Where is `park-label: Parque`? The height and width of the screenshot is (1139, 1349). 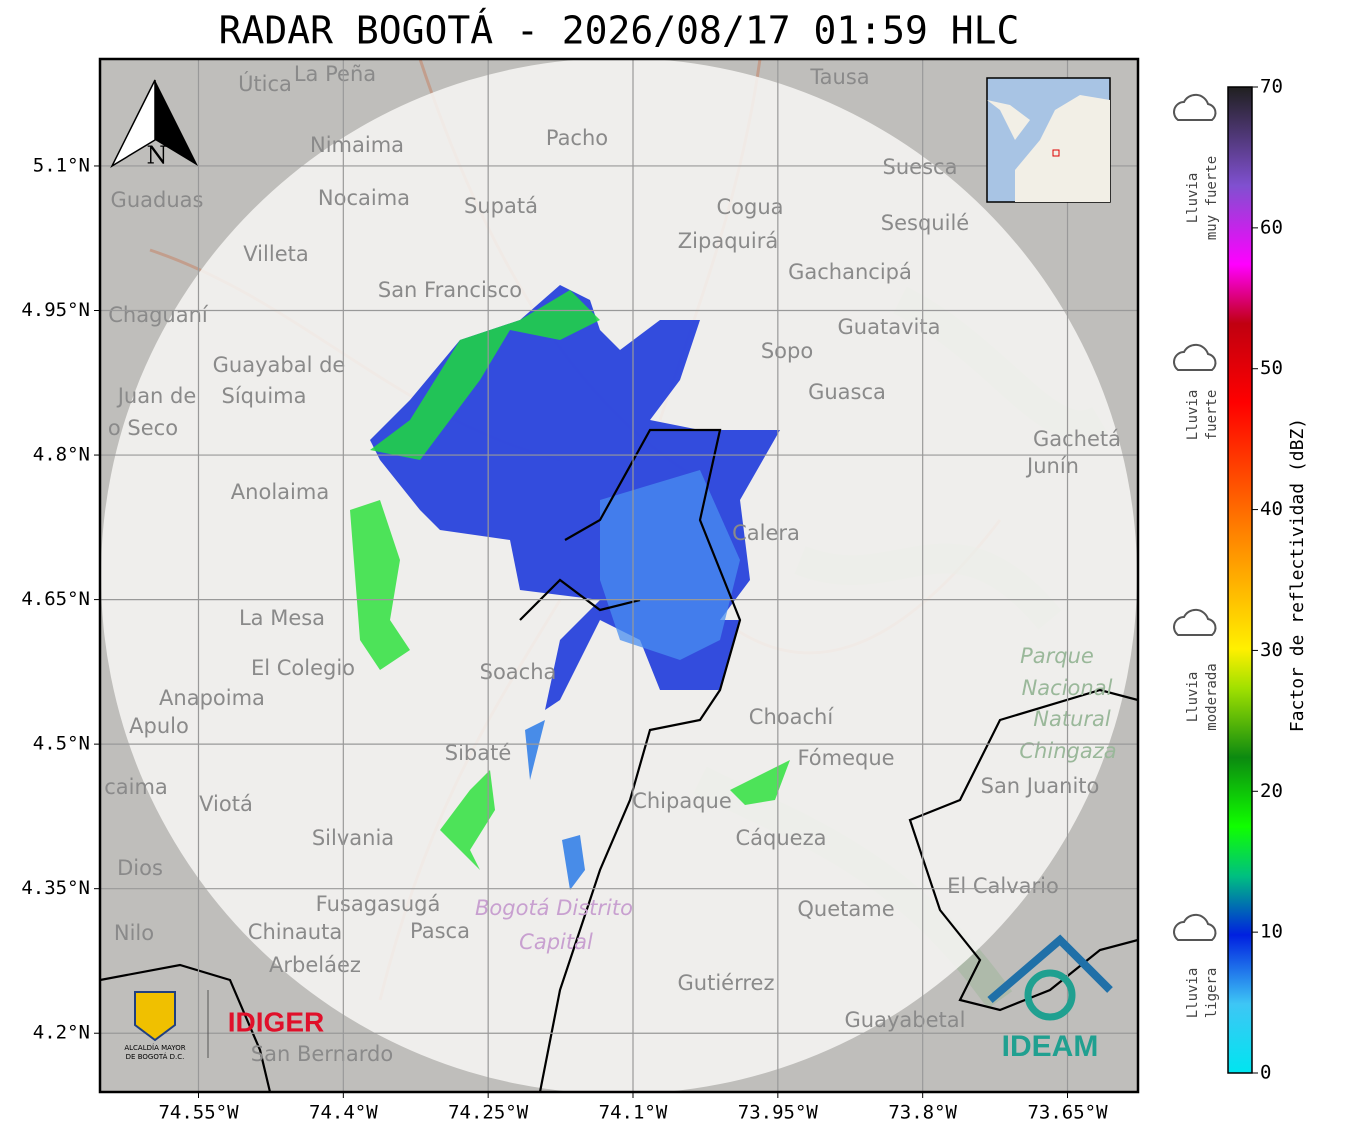 park-label: Parque is located at coordinates (1057, 656).